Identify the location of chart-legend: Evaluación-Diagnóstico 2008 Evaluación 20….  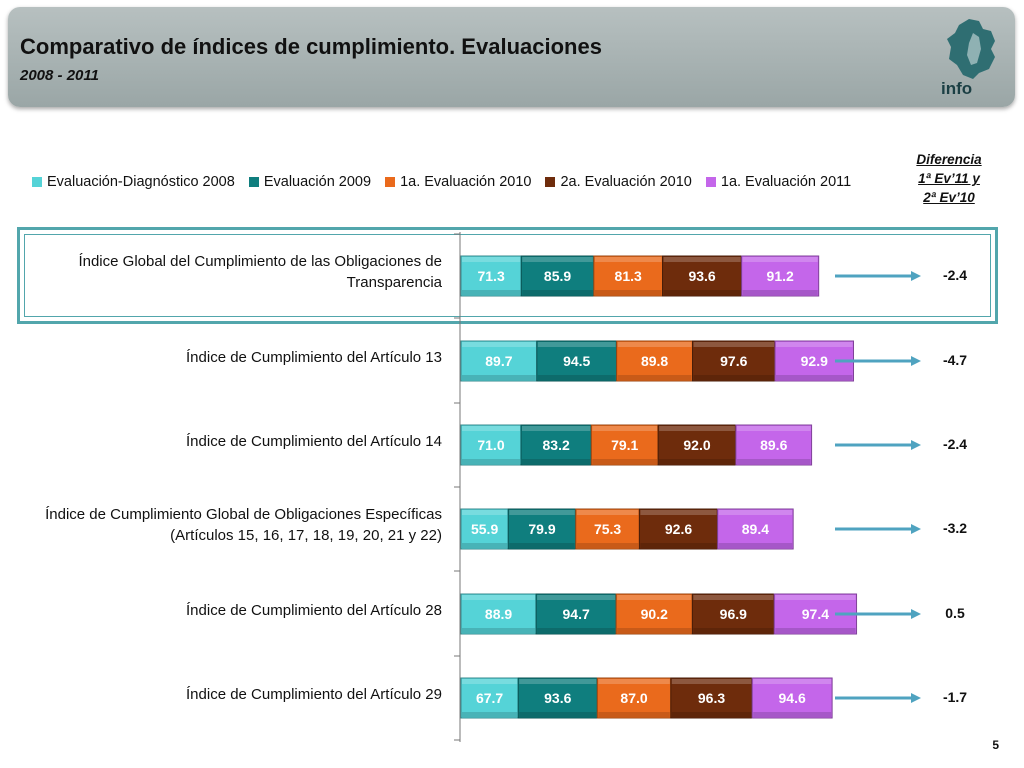
(448, 182).